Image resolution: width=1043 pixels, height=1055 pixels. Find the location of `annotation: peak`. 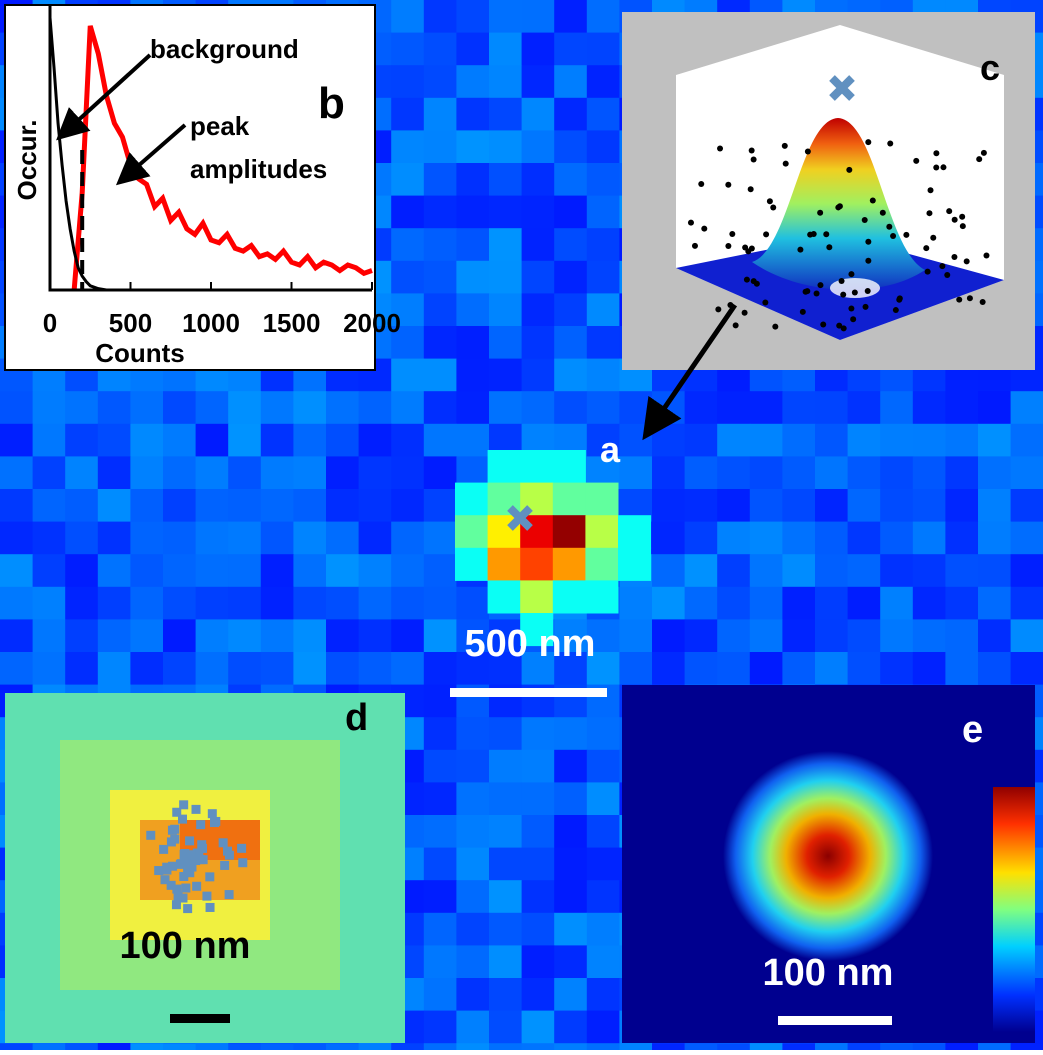

annotation: peak is located at coordinates (220, 126).